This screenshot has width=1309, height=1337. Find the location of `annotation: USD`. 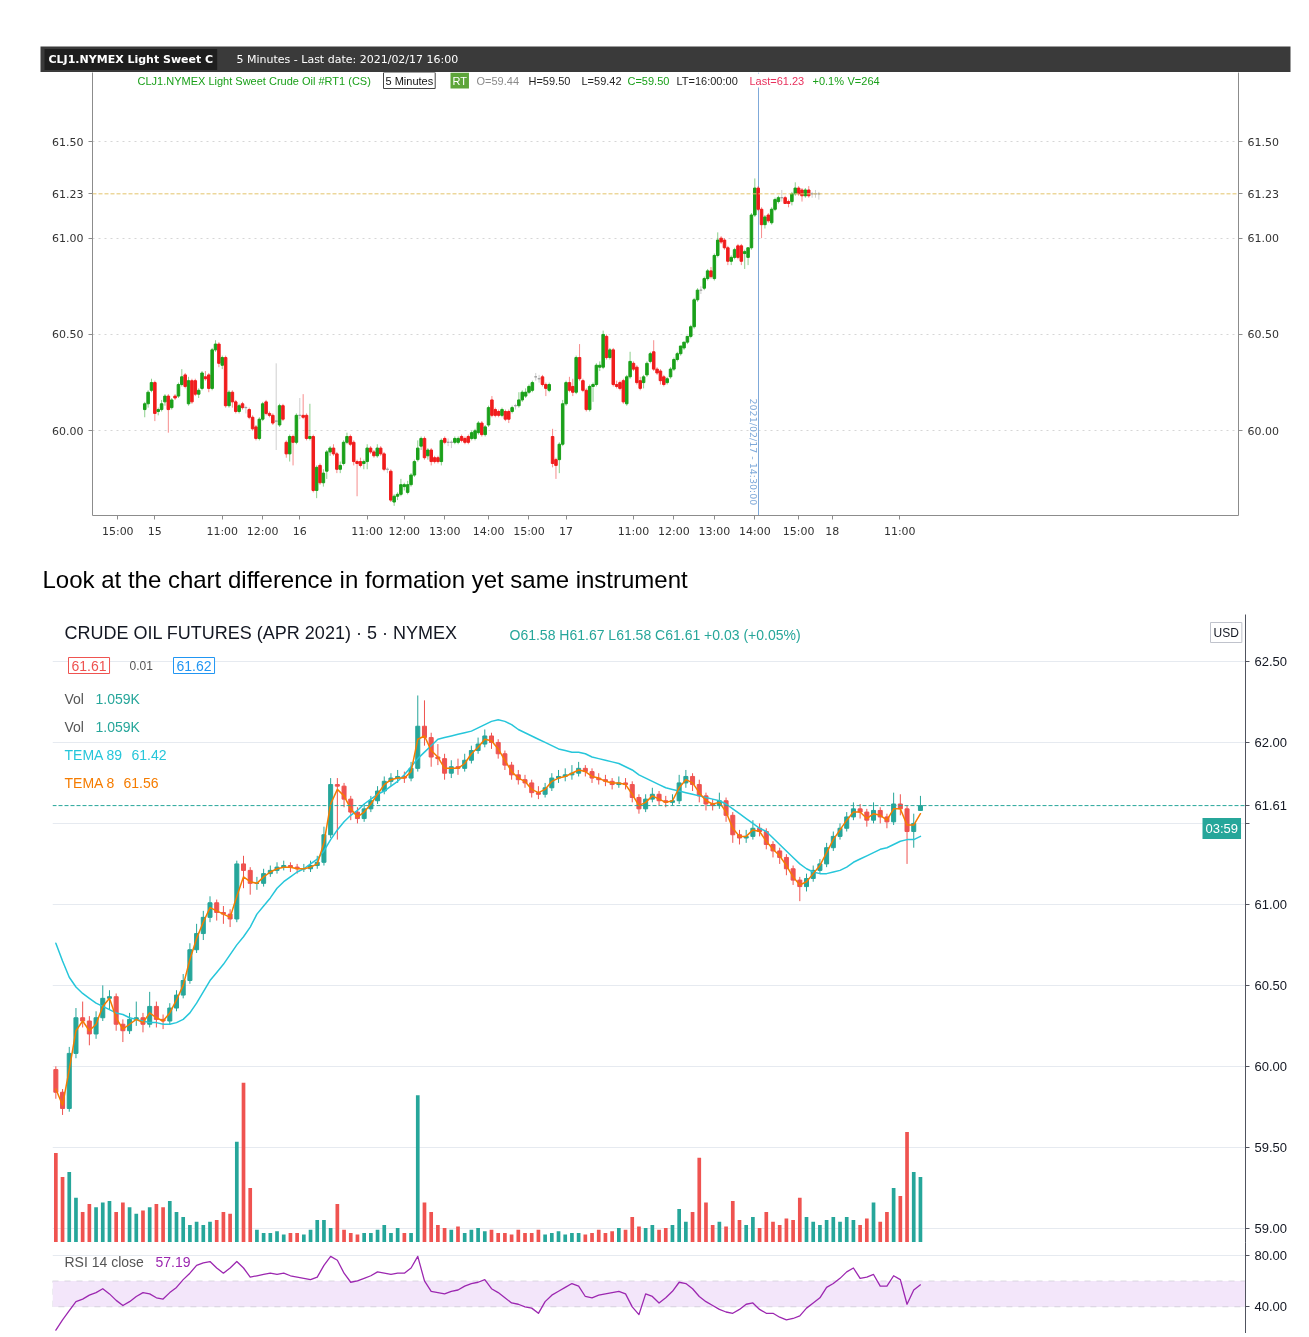

annotation: USD is located at coordinates (1226, 632).